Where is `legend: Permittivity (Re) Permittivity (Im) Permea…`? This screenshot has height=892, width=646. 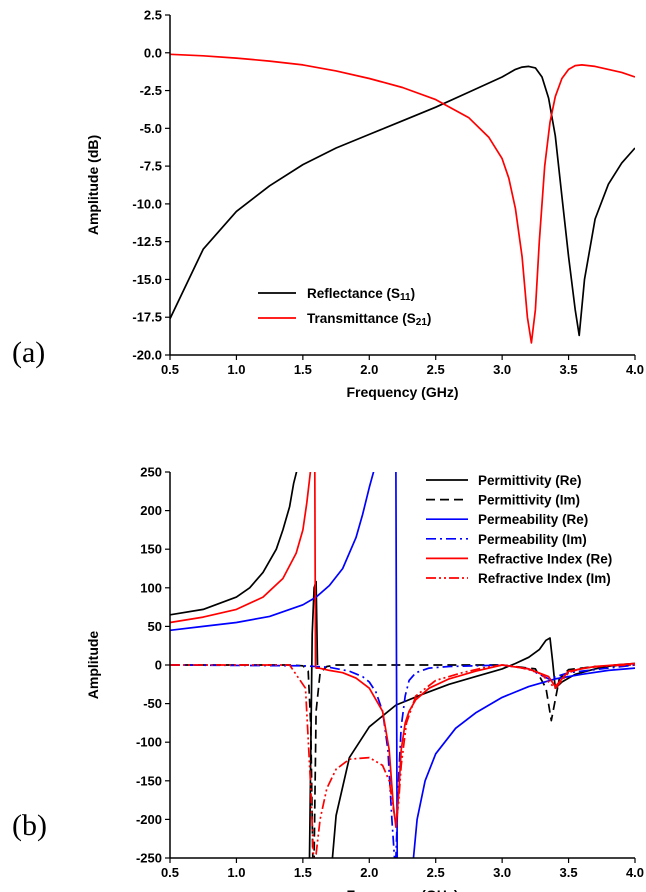
legend: Permittivity (Re) Permittivity (Im) Permea… is located at coordinates (519, 529).